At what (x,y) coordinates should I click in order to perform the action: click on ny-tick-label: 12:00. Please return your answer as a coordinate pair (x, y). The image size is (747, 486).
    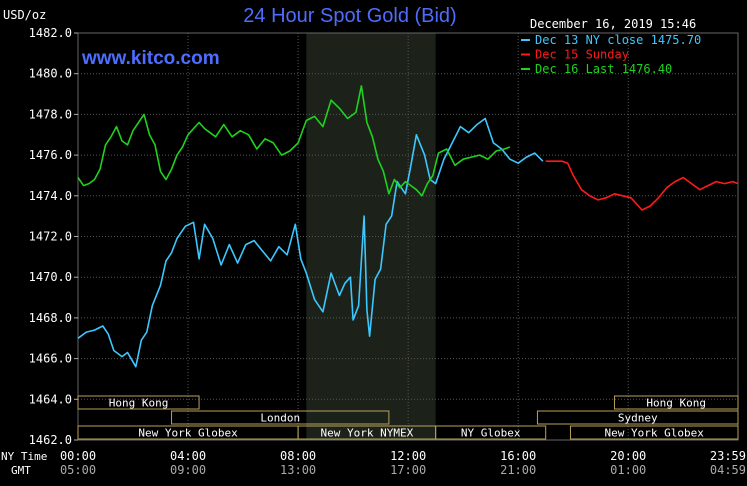
    Looking at the image, I should click on (408, 456).